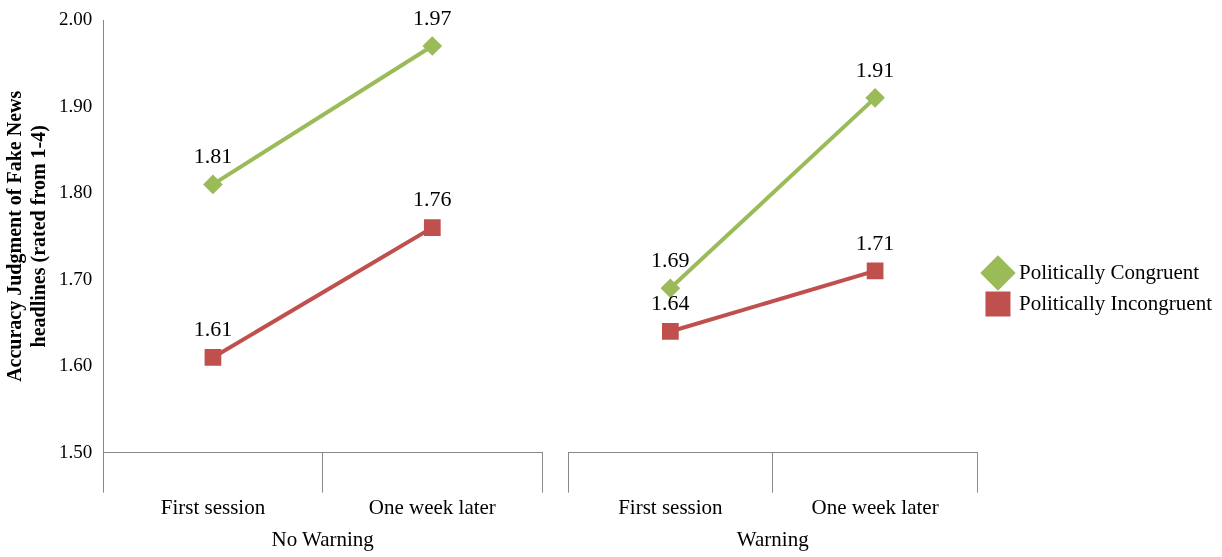 The width and height of the screenshot is (1222, 557). I want to click on y-tick-label: 1.60, so click(76, 365).